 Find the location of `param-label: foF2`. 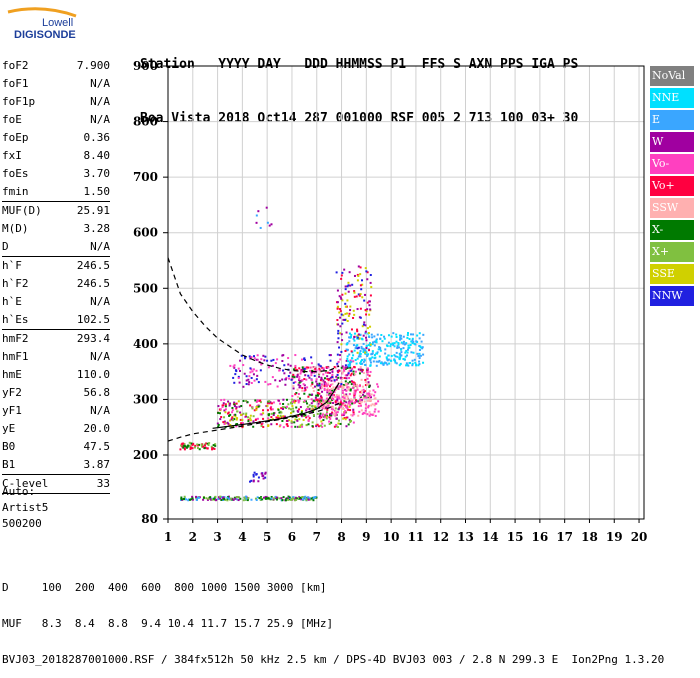

param-label: foF2 is located at coordinates (15, 65).